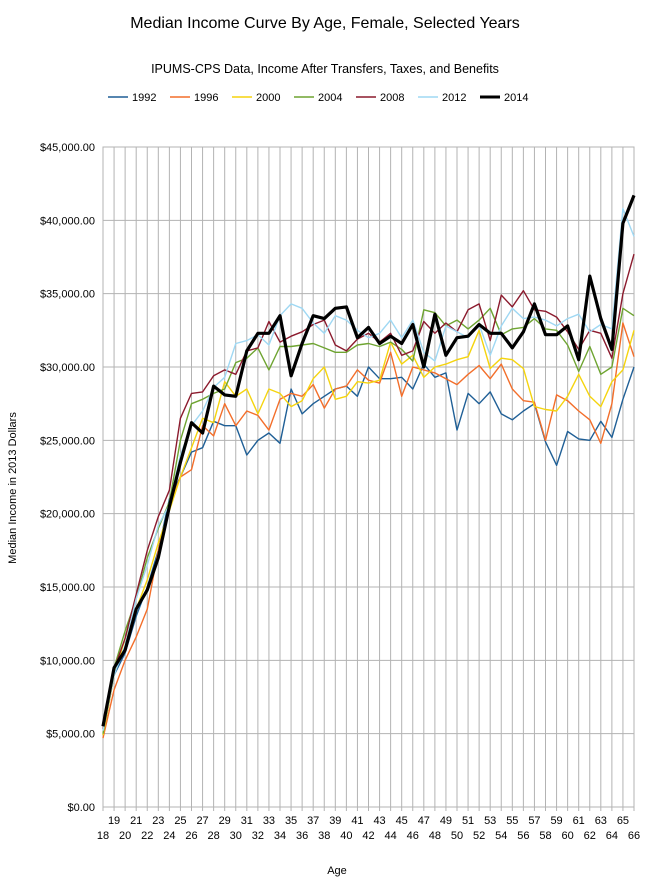 This screenshot has height=884, width=650. I want to click on x-tick-label: 40, so click(346, 836).